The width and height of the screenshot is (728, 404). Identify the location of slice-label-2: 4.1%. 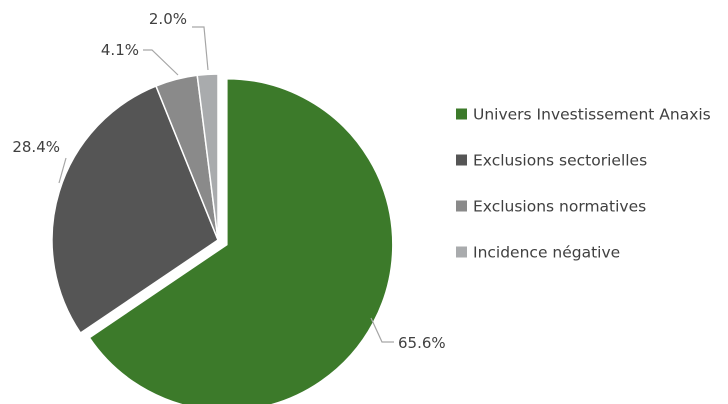
(120, 50).